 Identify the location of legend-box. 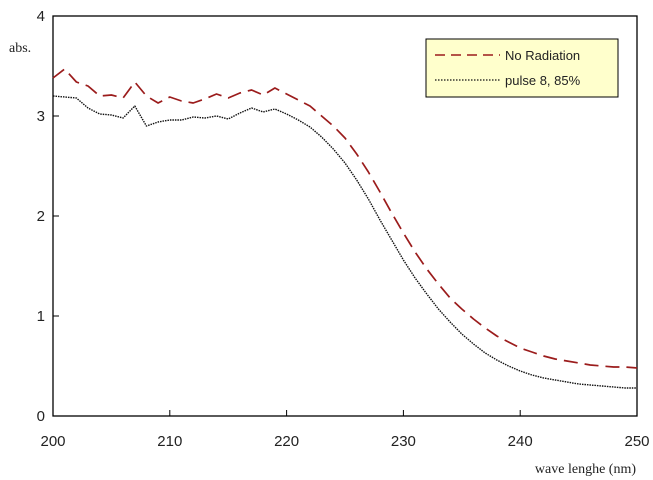
(522, 68).